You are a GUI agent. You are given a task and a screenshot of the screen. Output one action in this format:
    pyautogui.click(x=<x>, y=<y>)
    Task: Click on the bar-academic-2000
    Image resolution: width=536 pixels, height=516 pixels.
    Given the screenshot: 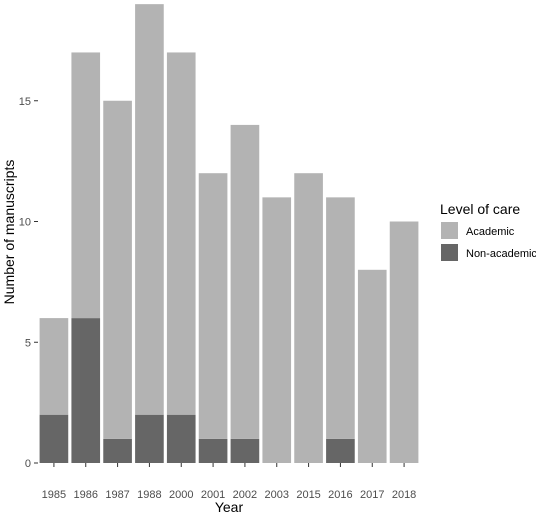 What is the action you would take?
    pyautogui.click(x=181, y=233)
    